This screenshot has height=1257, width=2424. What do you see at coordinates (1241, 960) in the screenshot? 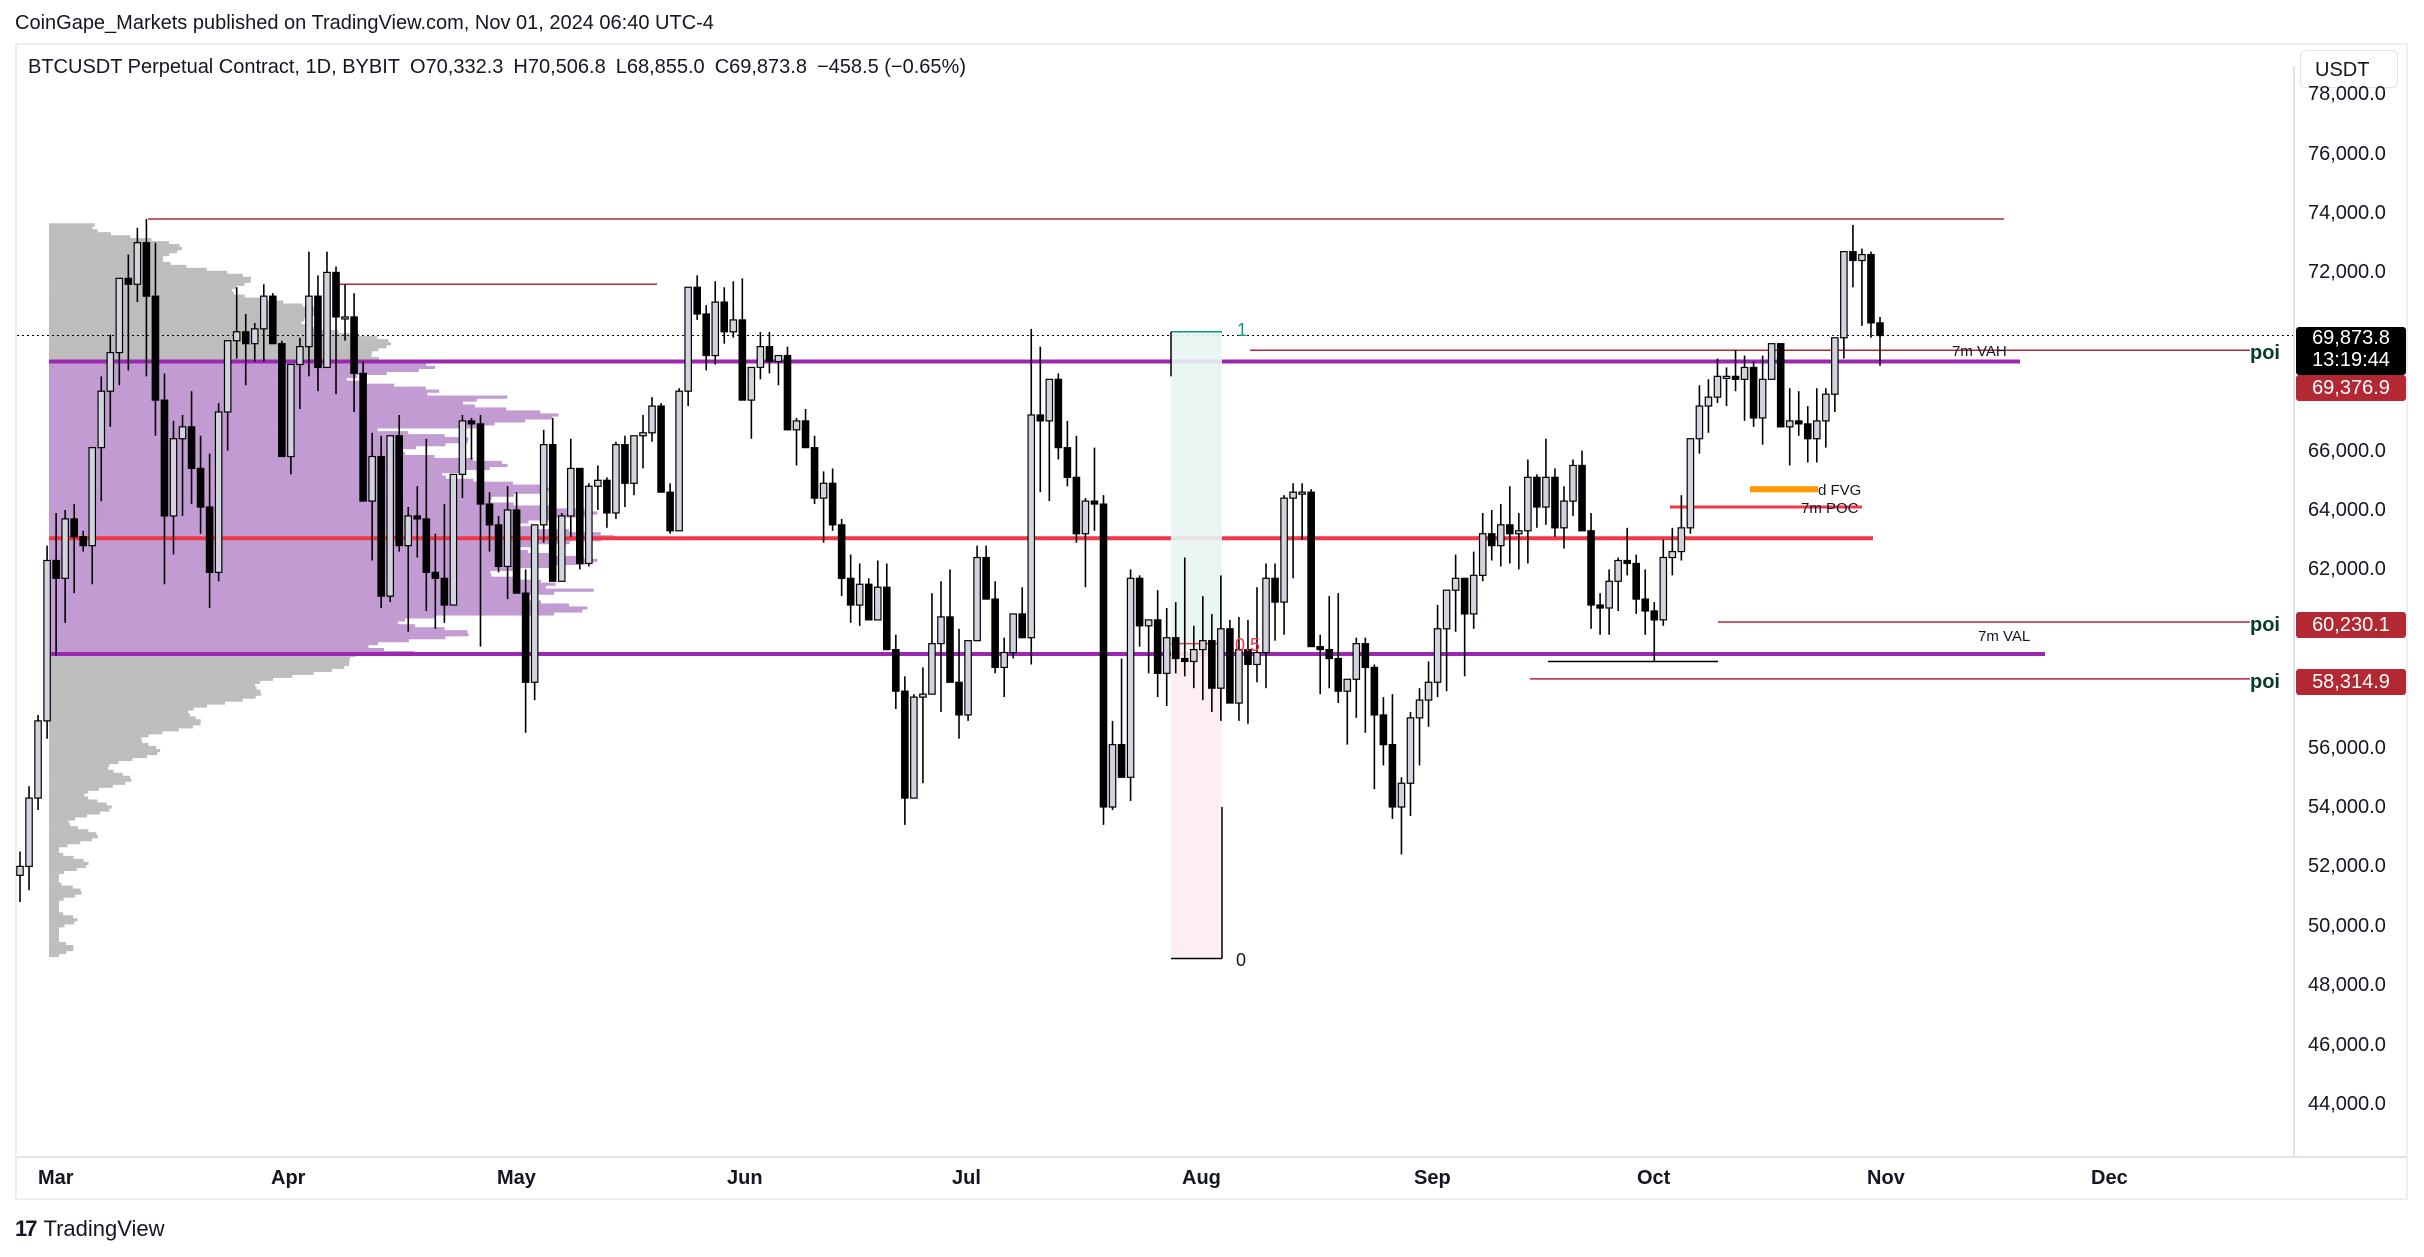
I see `fib-0-label: 0` at bounding box center [1241, 960].